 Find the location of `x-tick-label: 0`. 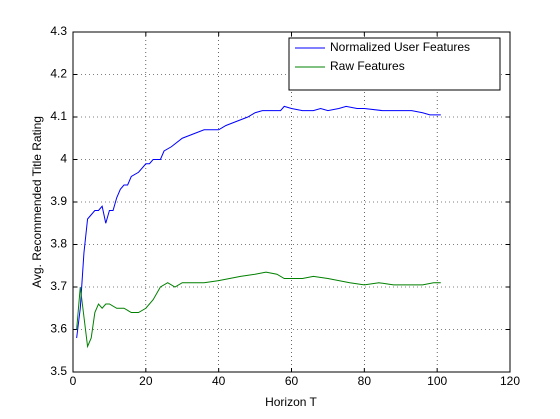

x-tick-label: 0 is located at coordinates (73, 381).